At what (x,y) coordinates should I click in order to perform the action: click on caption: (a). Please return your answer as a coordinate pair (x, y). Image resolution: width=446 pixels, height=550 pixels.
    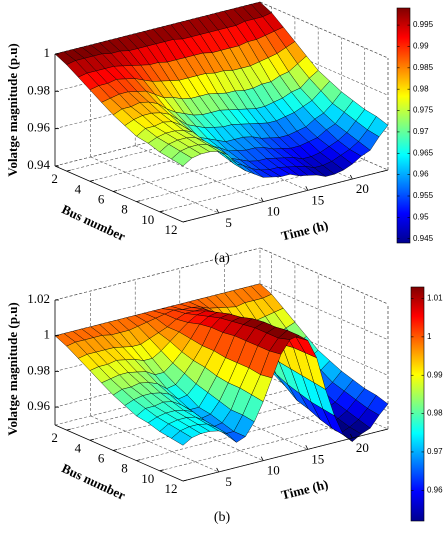
    Looking at the image, I should click on (222, 258).